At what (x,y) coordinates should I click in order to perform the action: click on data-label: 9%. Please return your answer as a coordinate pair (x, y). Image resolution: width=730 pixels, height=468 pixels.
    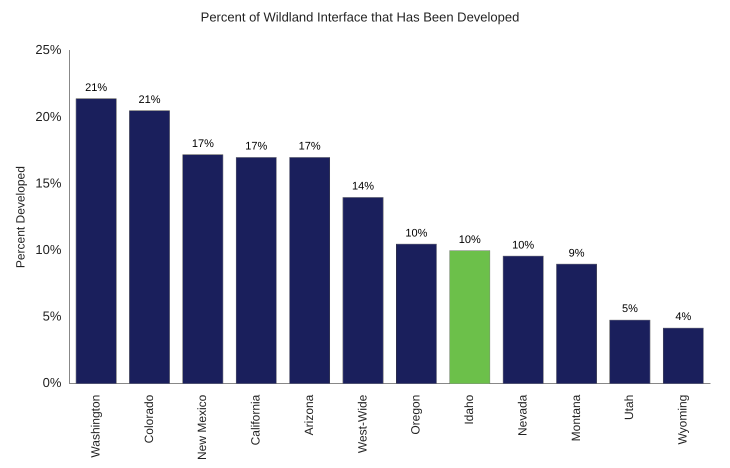
    Looking at the image, I should click on (576, 253).